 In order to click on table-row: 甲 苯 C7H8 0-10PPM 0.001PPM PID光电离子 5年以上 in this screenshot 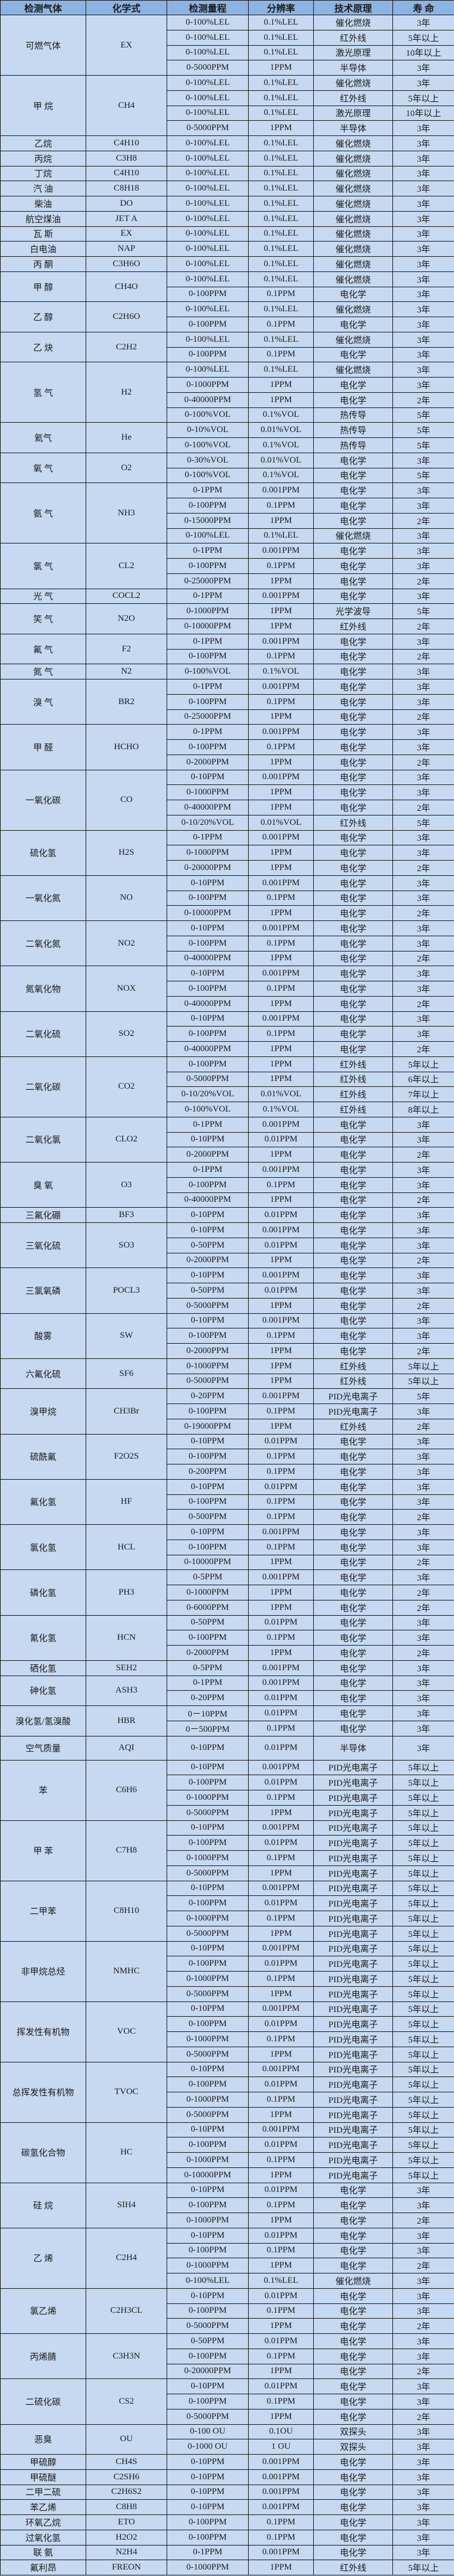, I will do `click(227, 1850)`.